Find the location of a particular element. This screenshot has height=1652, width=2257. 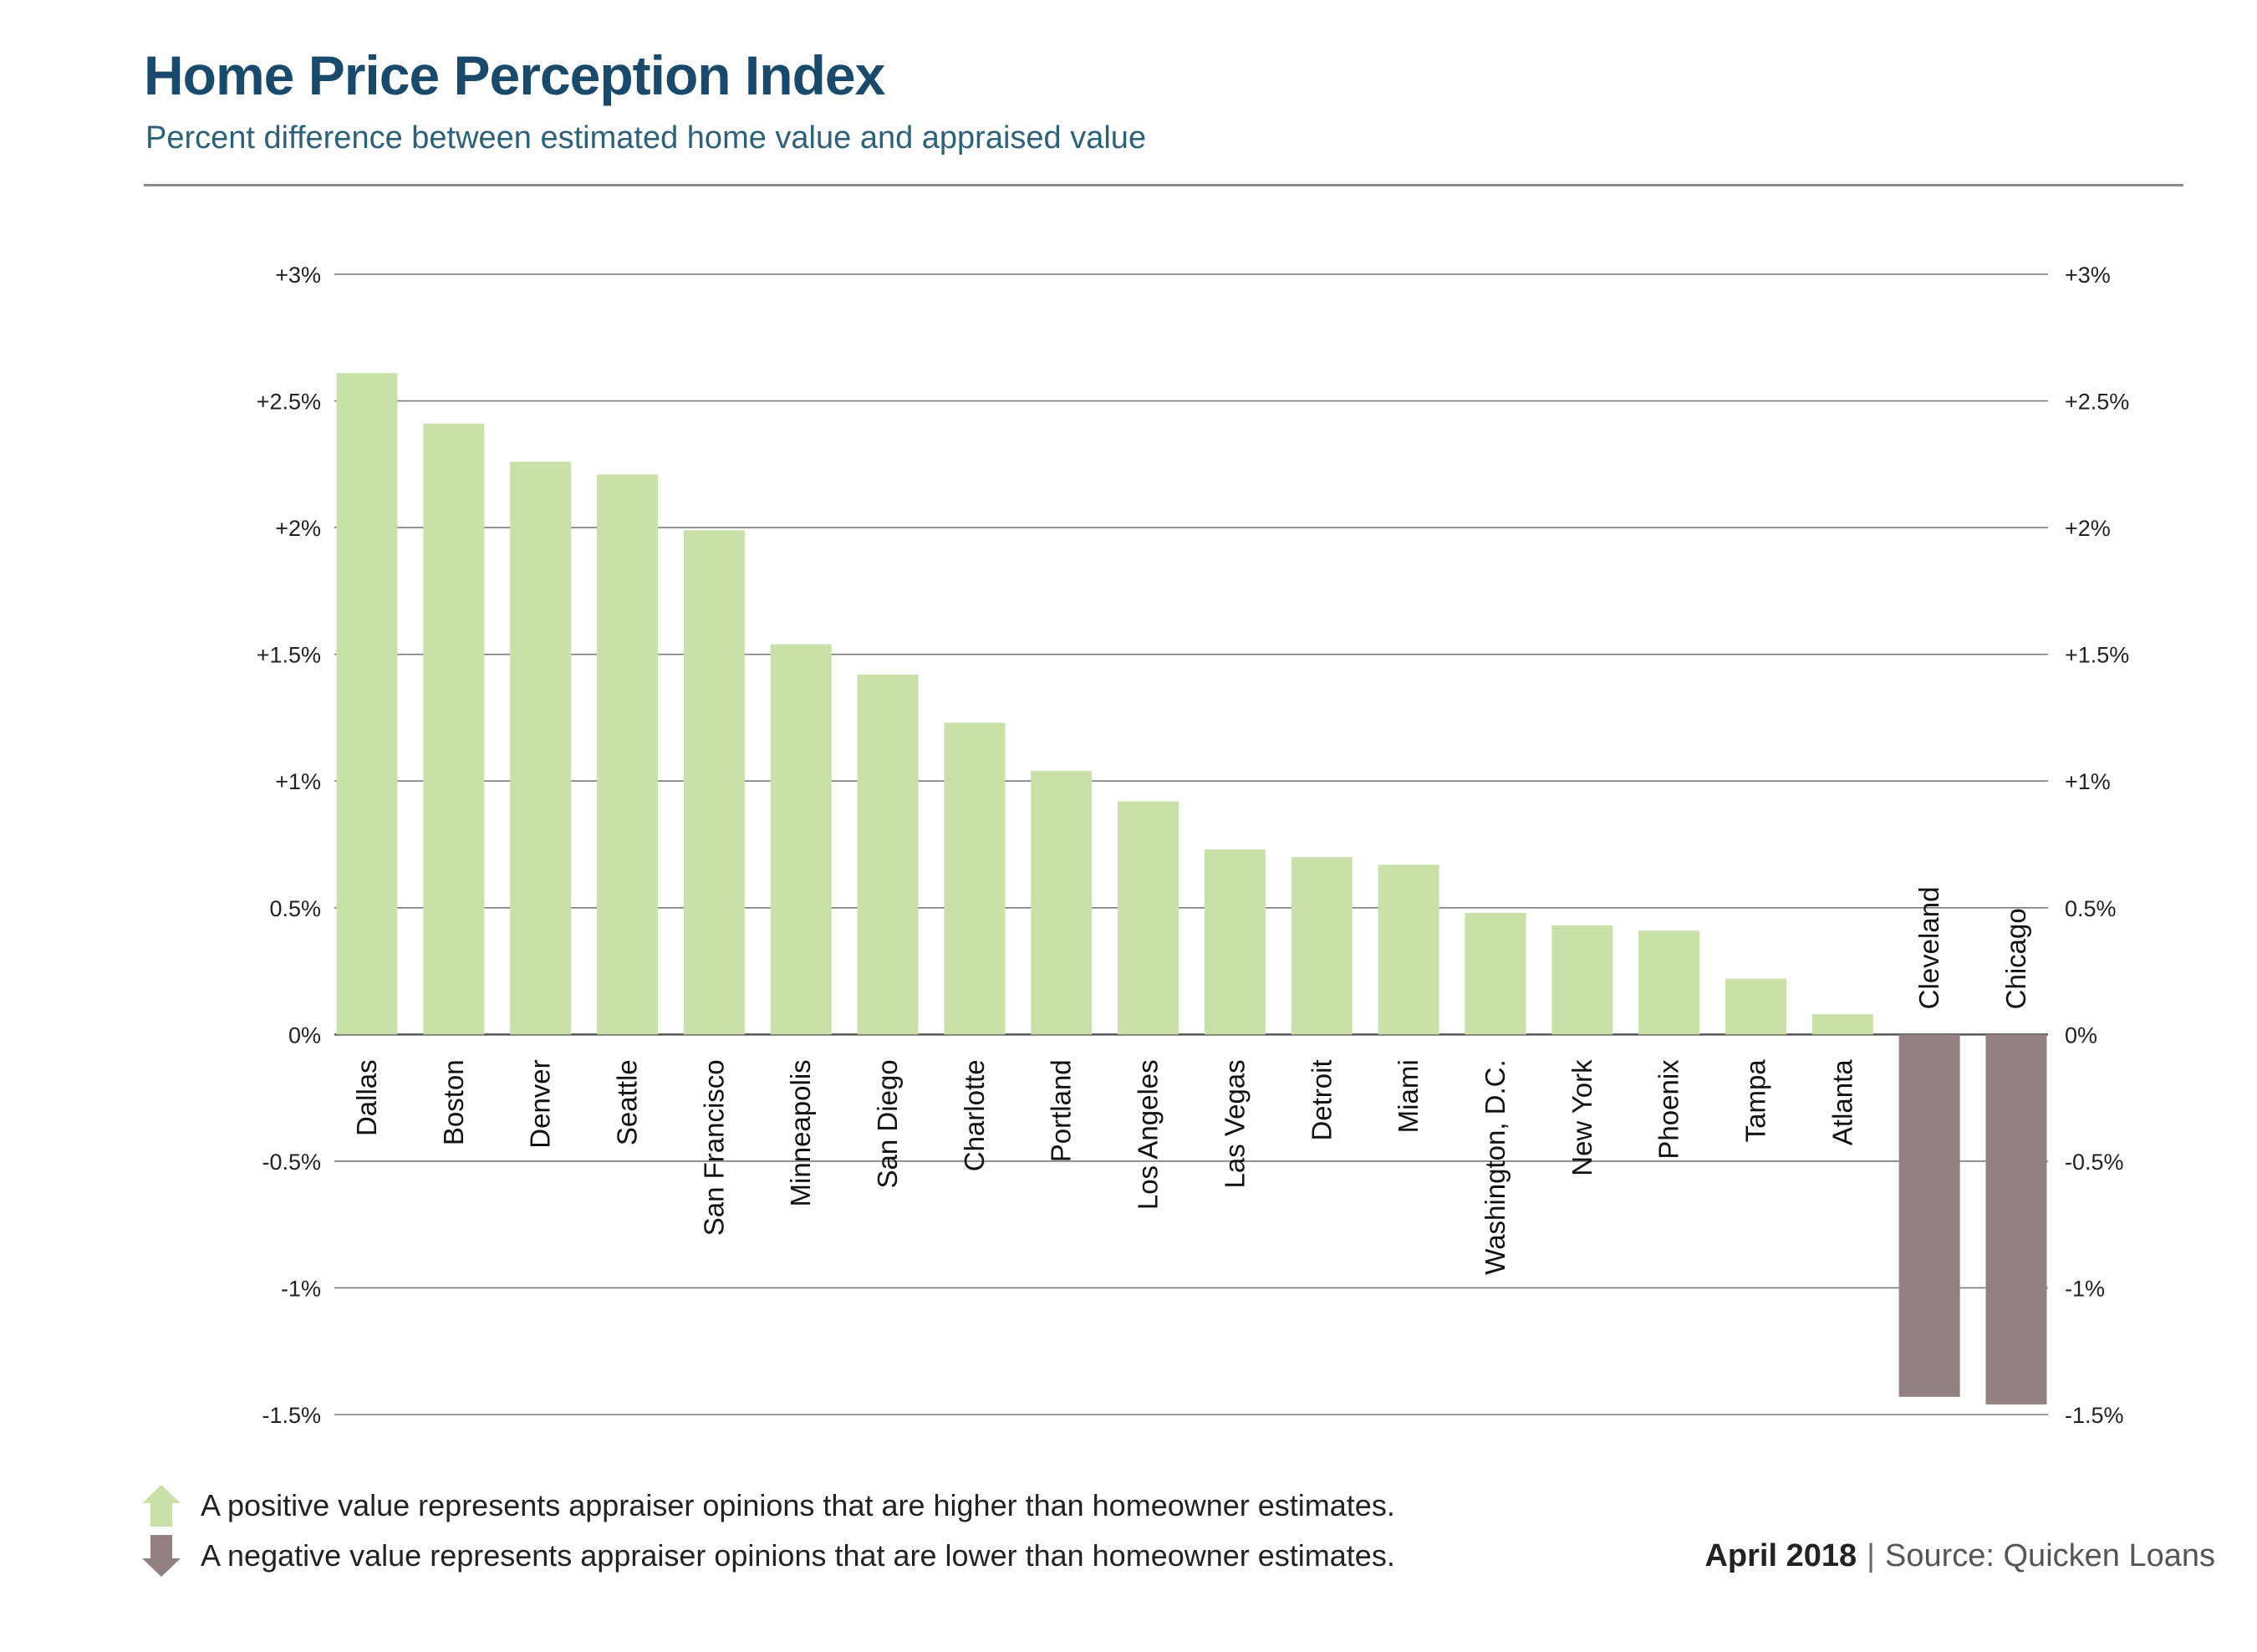

y-tick-label-left: 0% is located at coordinates (305, 1035).